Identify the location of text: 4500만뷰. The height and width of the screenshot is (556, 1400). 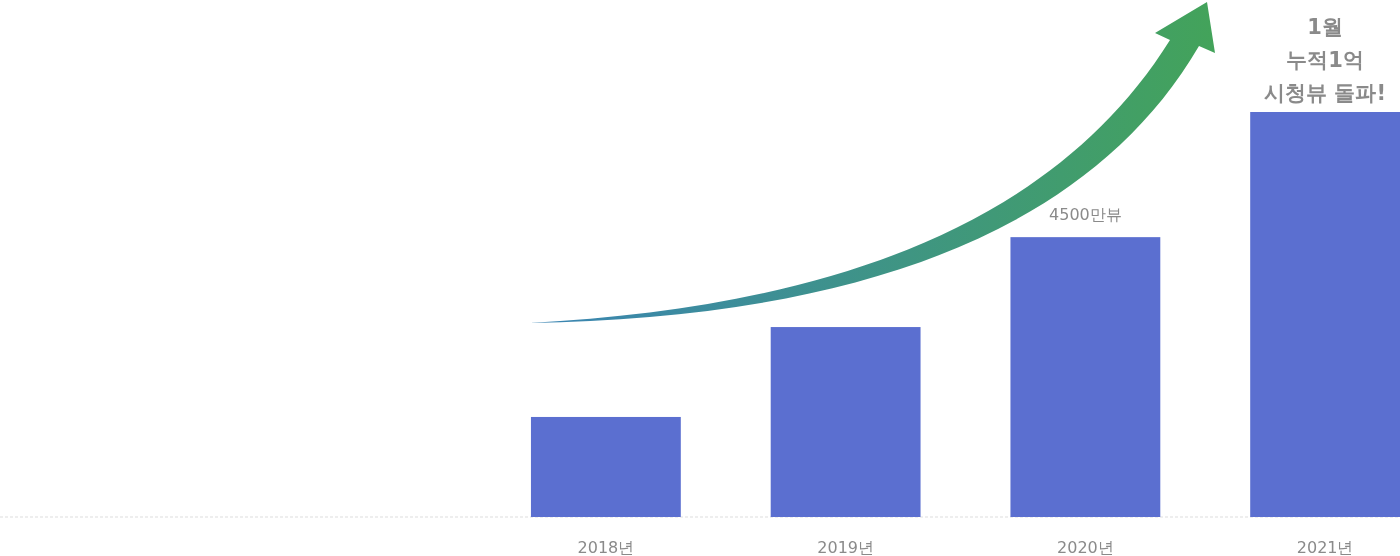
(1085, 215).